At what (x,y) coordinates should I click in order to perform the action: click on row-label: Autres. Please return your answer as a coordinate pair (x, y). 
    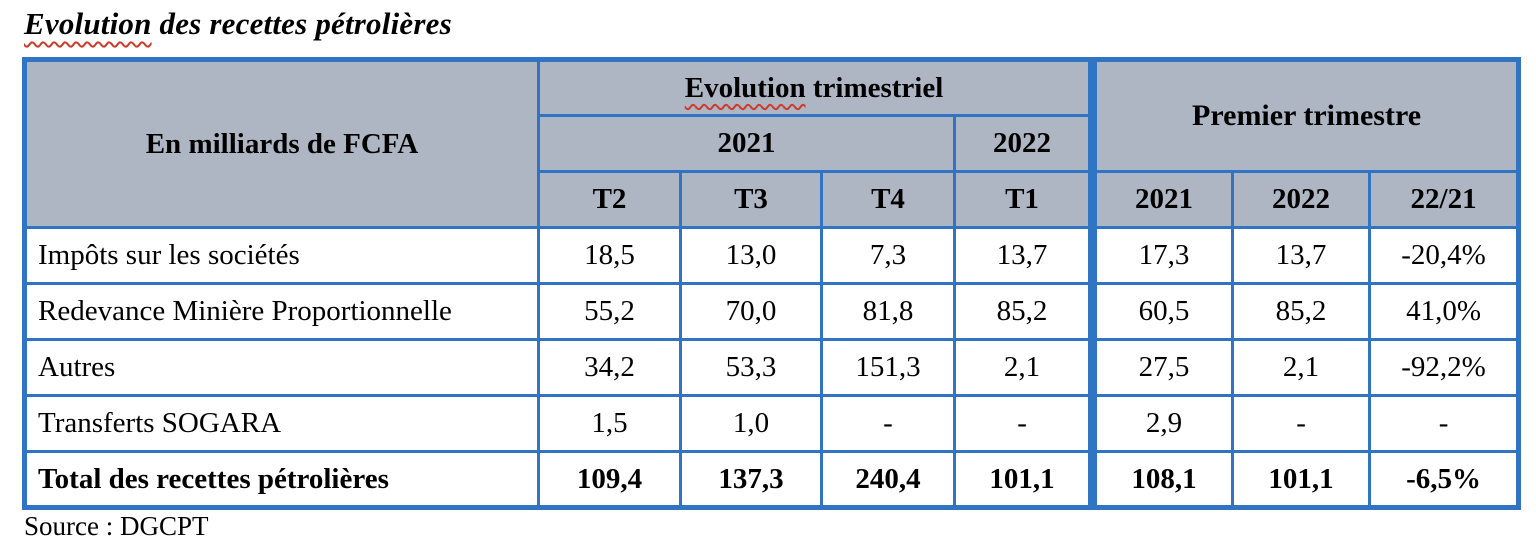
    Looking at the image, I should click on (281, 367).